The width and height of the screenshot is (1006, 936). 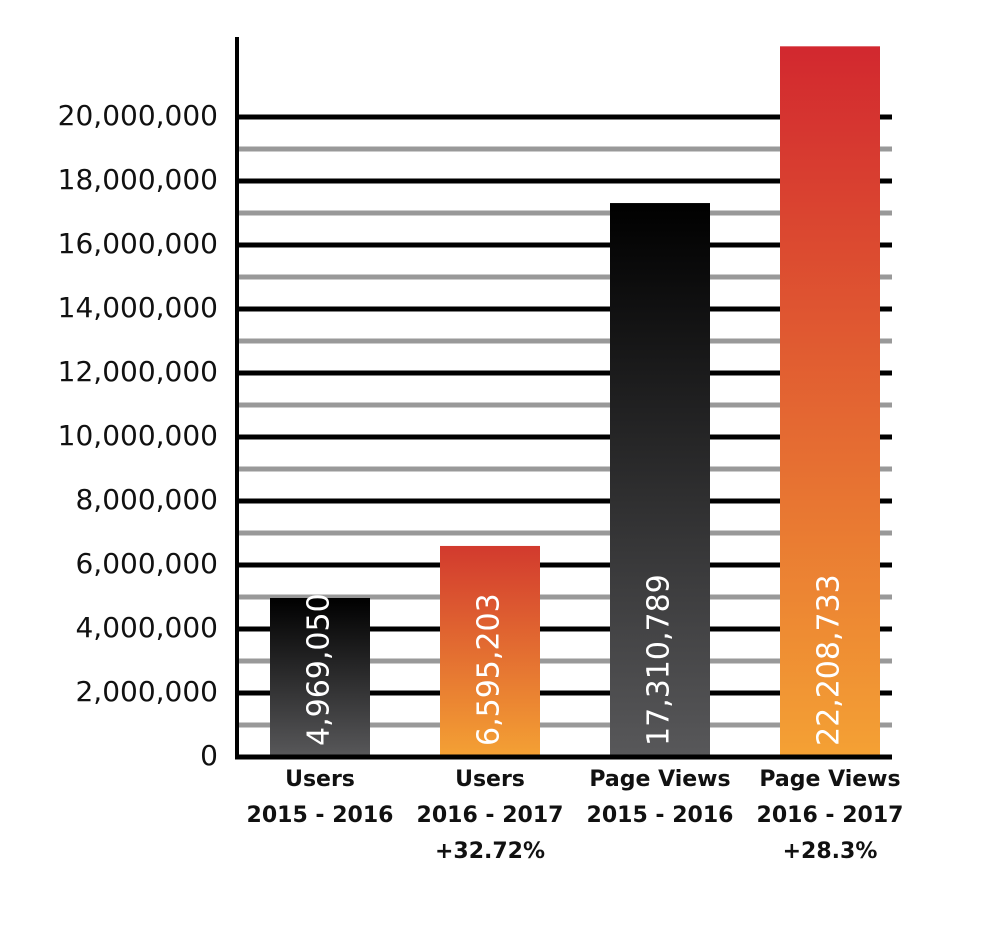 I want to click on y-tick-label: 10,000,000, so click(x=138, y=435).